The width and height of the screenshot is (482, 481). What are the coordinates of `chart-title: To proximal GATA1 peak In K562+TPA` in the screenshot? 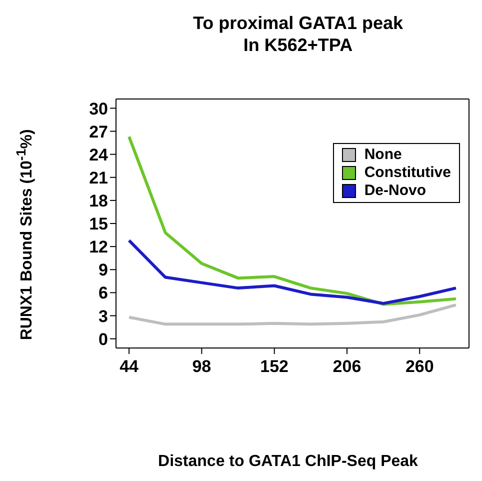 It's located at (298, 34).